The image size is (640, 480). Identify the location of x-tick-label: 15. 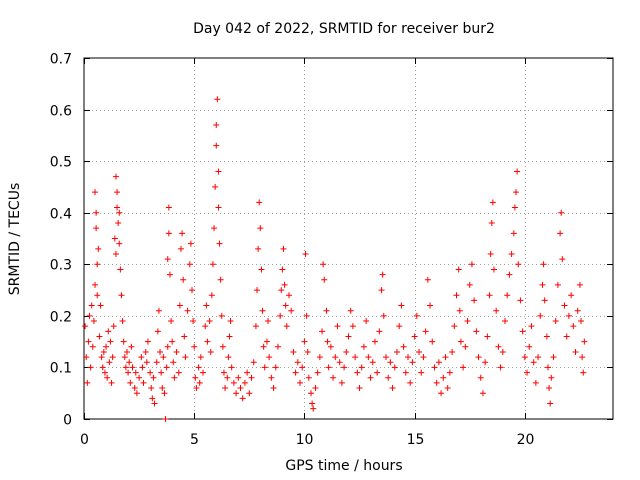
(416, 440).